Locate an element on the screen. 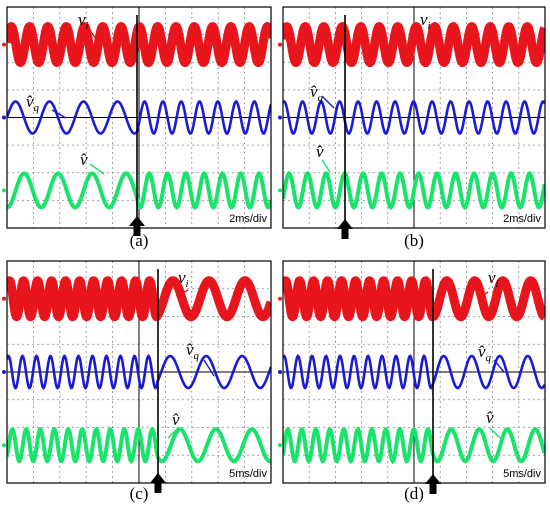 This screenshot has height=511, width=550. panel-caption: (c) is located at coordinates (139, 493).